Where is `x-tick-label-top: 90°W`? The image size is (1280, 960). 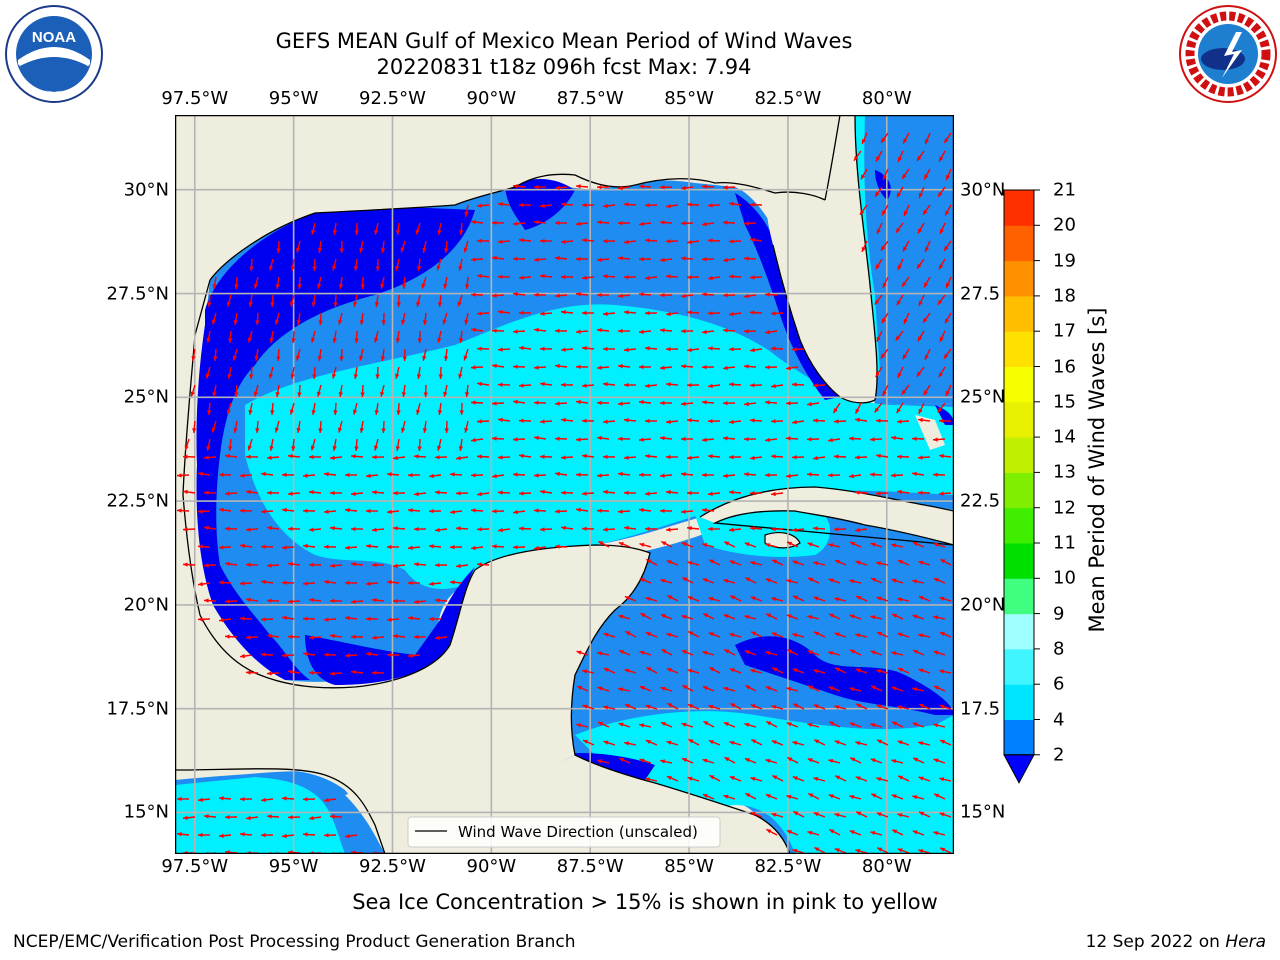 x-tick-label-top: 90°W is located at coordinates (491, 98).